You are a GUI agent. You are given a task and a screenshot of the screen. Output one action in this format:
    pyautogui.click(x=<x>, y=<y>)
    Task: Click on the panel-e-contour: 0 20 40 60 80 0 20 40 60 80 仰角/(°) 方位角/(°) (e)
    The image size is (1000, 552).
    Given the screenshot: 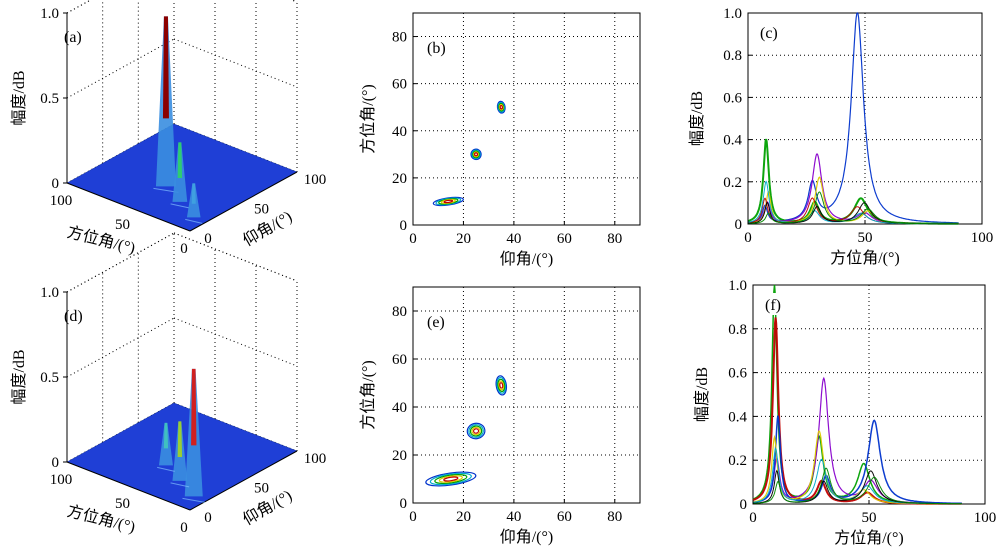 What is the action you would take?
    pyautogui.click(x=500, y=416)
    